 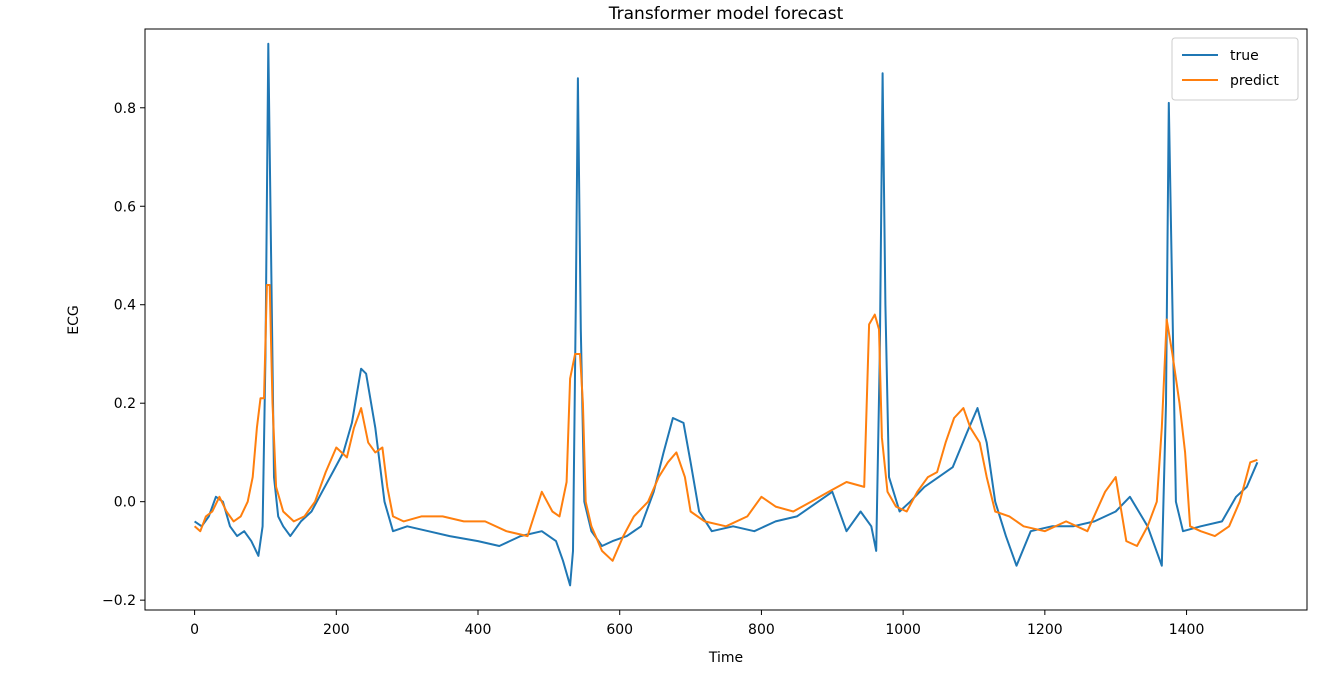 What do you see at coordinates (125, 503) in the screenshot?
I see `y-tick-label: 0.0` at bounding box center [125, 503].